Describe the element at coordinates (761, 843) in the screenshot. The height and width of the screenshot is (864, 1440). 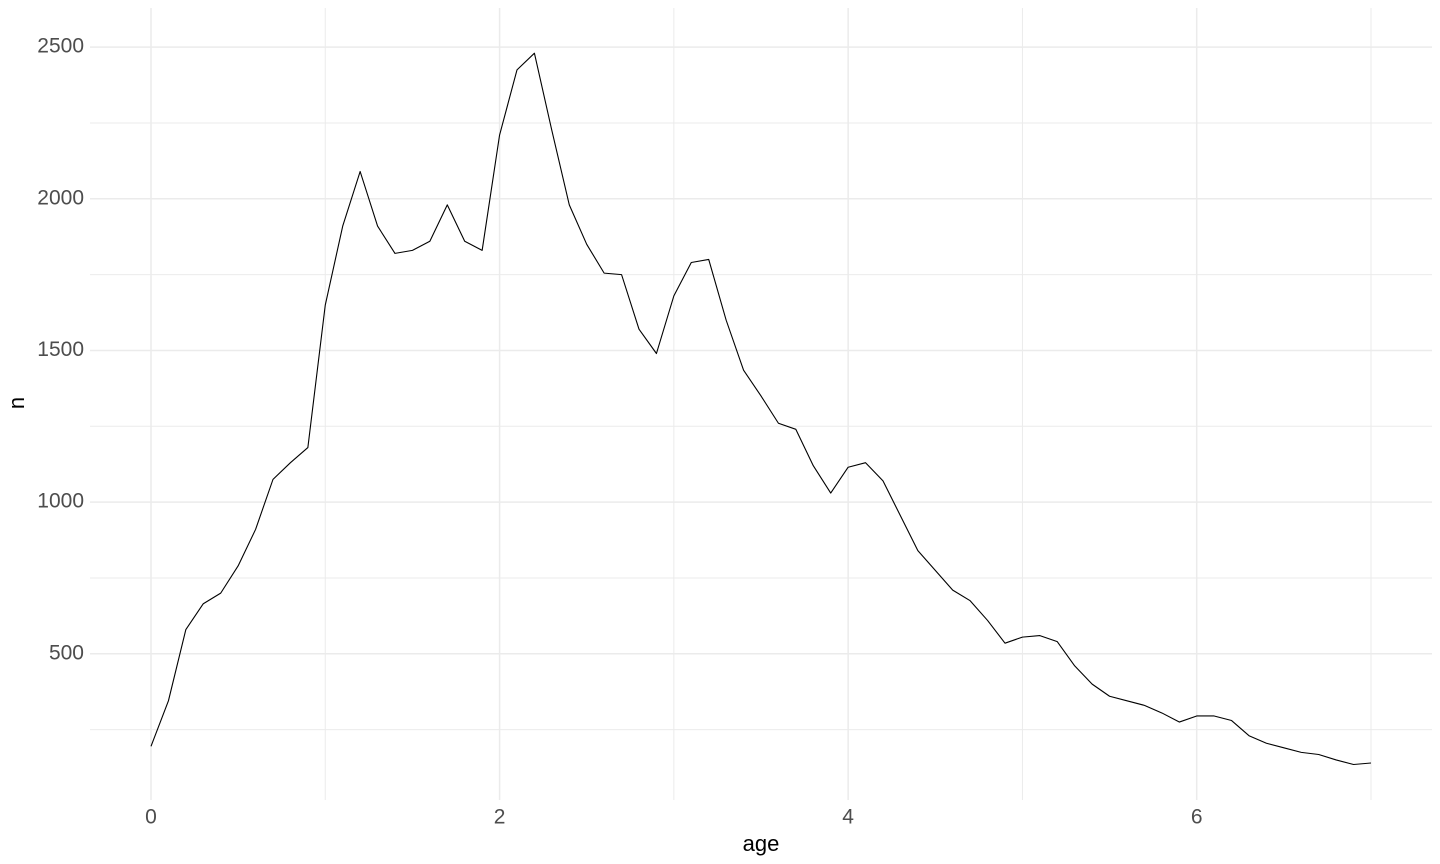
I see `x-axis-title: age` at that location.